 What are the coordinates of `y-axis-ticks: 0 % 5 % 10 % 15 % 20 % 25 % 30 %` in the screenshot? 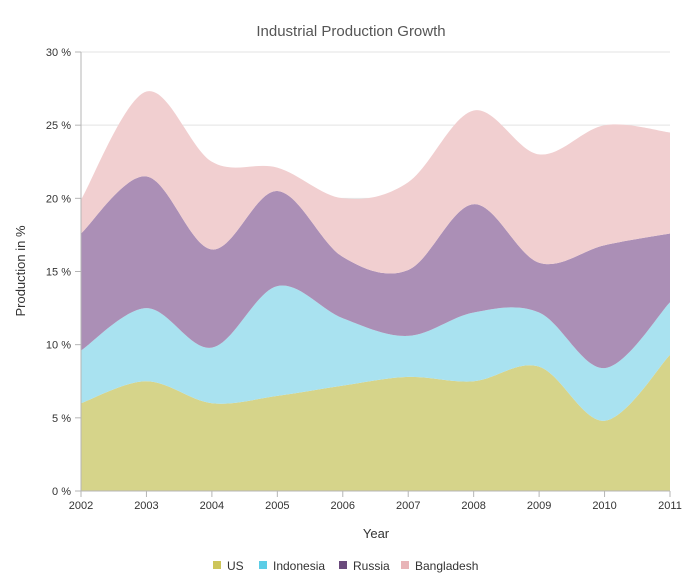 It's located at (63, 272).